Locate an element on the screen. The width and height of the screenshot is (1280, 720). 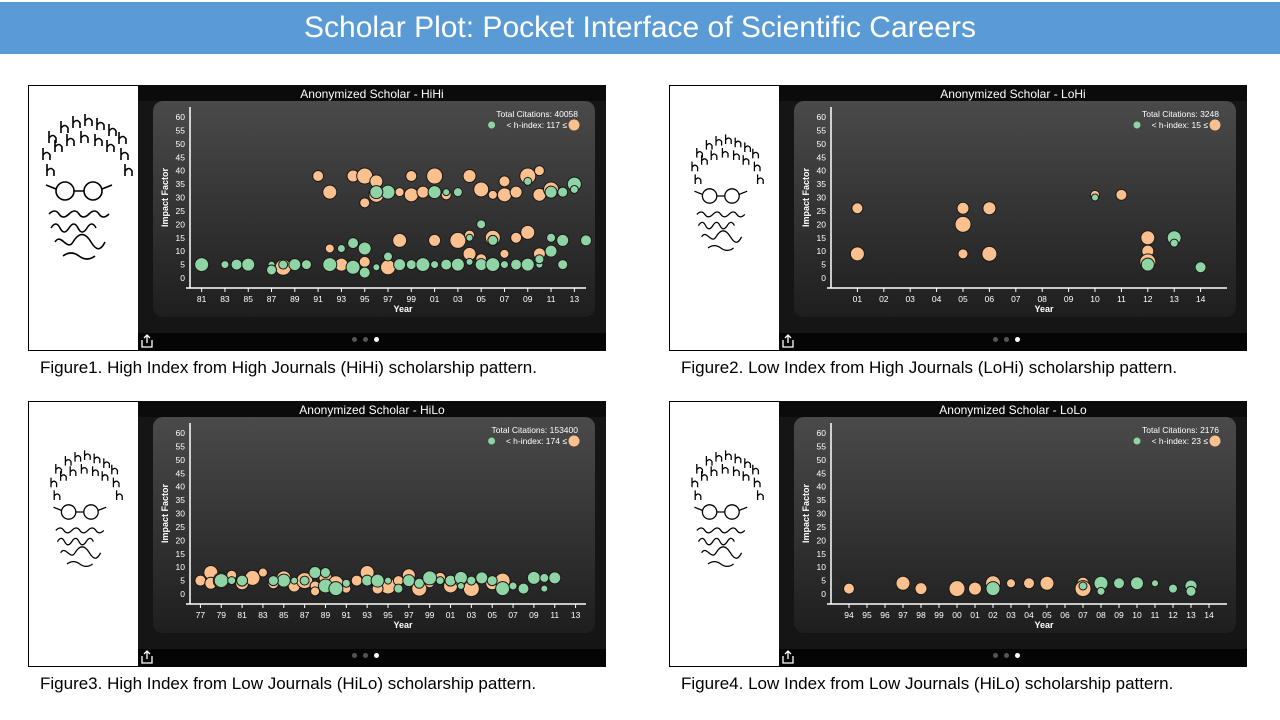
page-indicator is located at coordinates (365, 657).